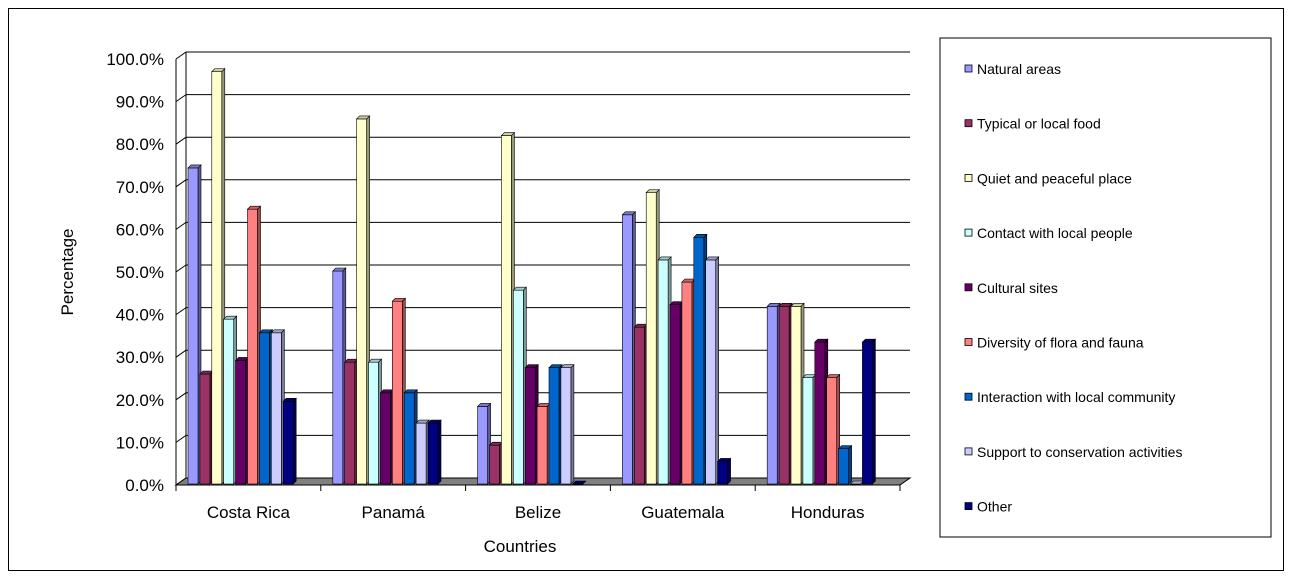  I want to click on y-tick-label: 30.0%, so click(140, 357).